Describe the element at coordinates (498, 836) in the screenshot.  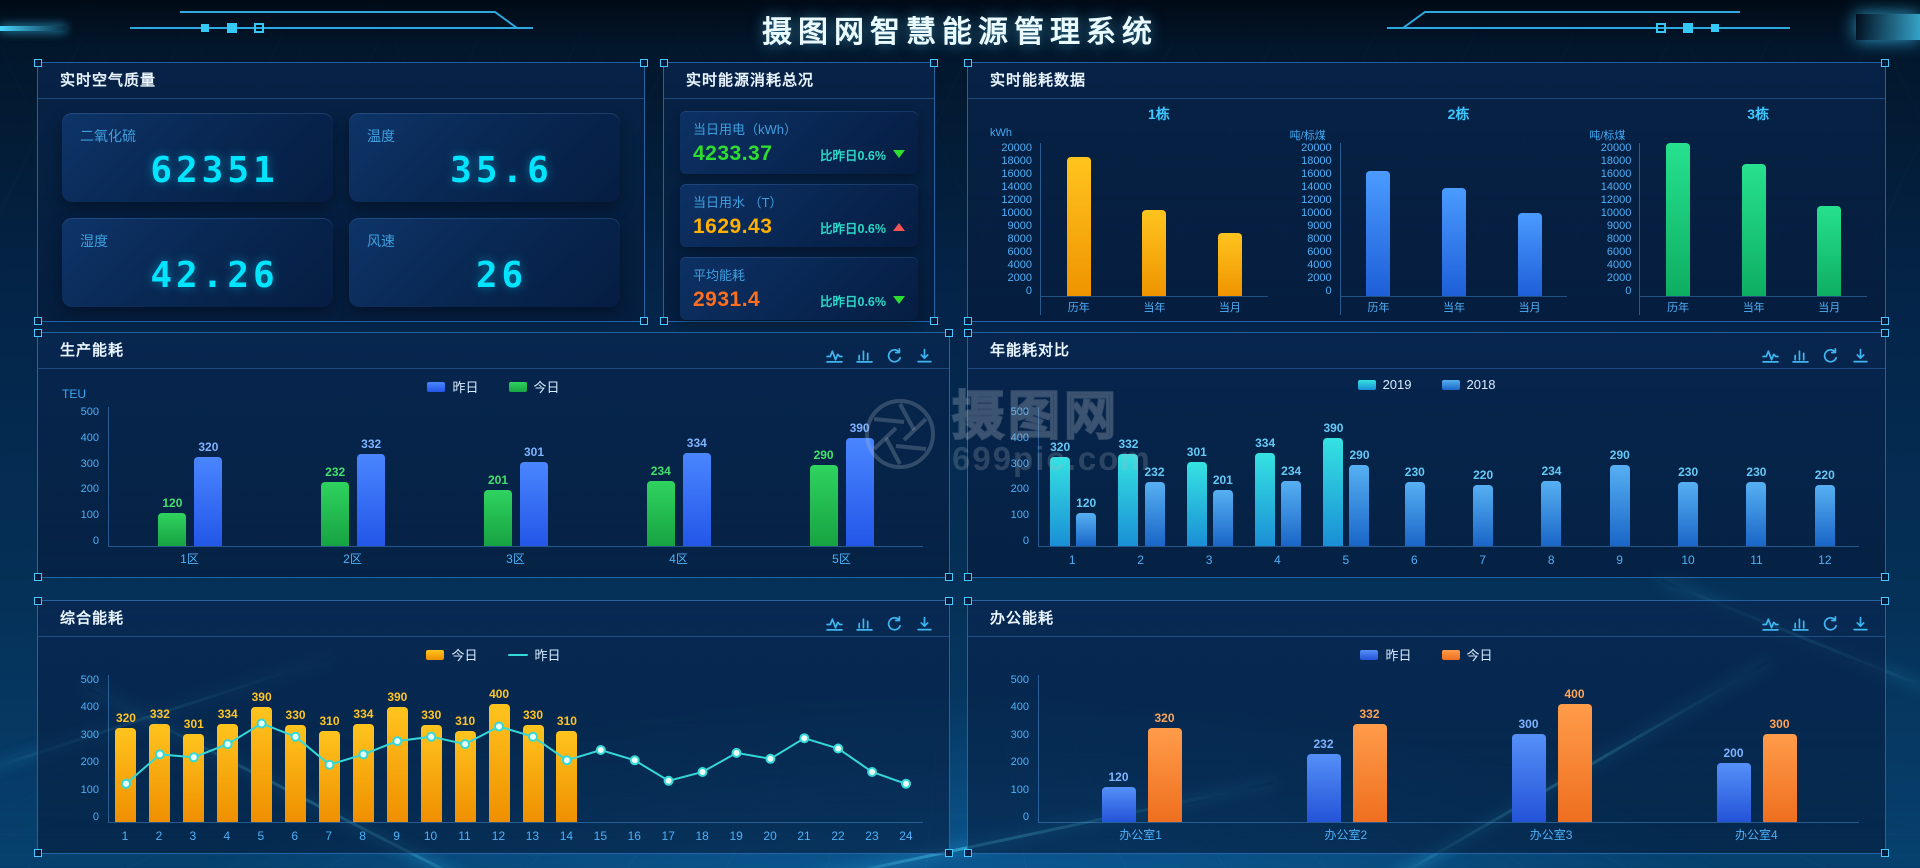
I see `axis-category-label: 12` at that location.